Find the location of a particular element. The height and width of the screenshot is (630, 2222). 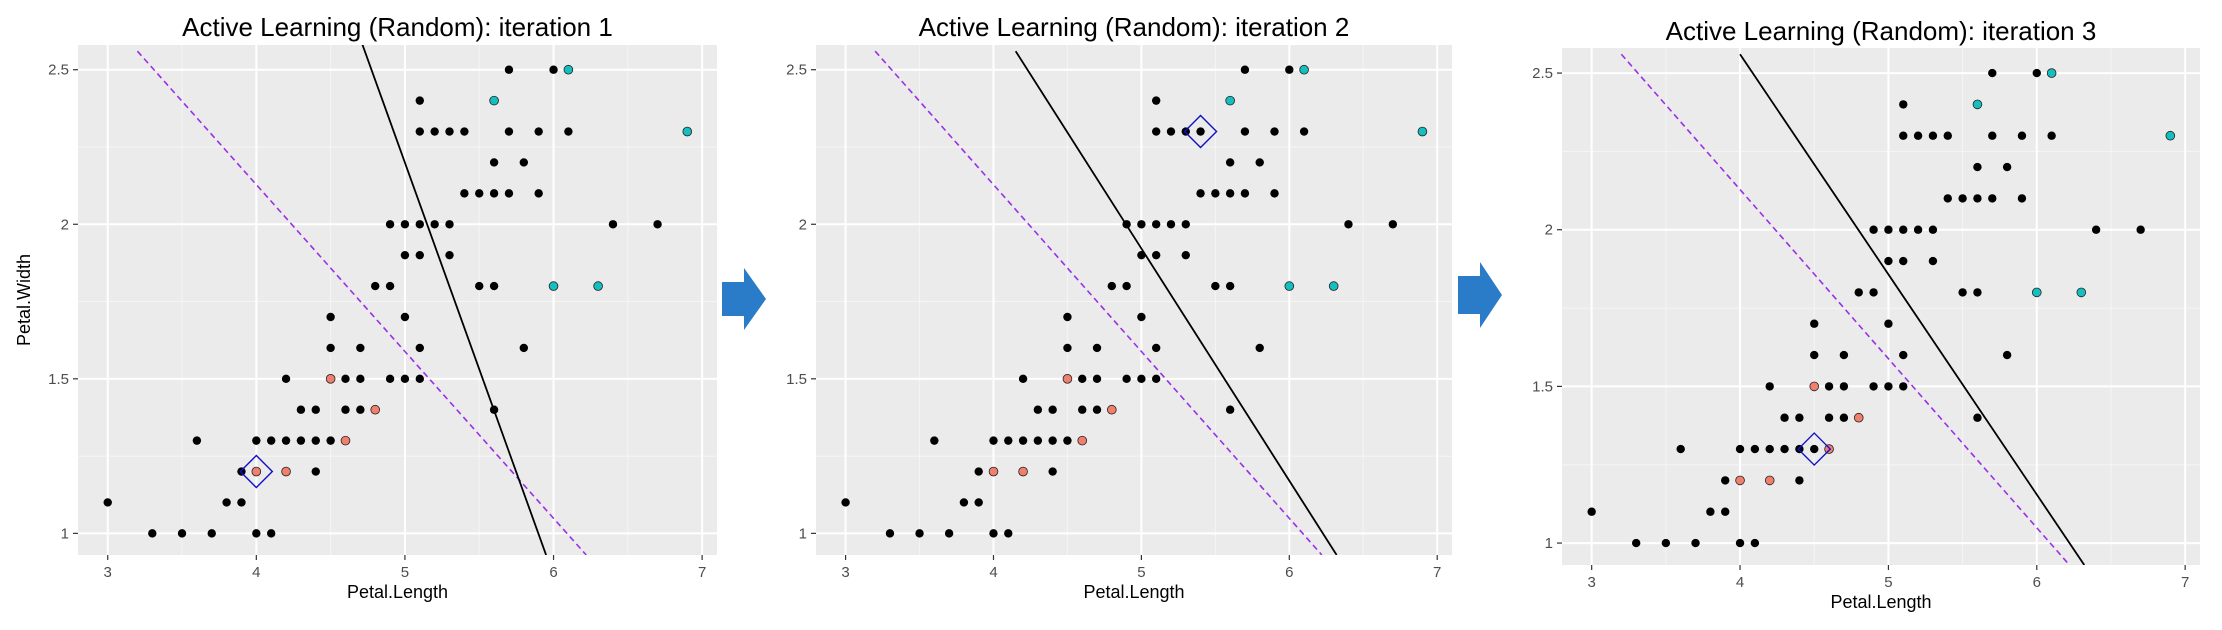

x-tick-label: 3 is located at coordinates (1592, 582).